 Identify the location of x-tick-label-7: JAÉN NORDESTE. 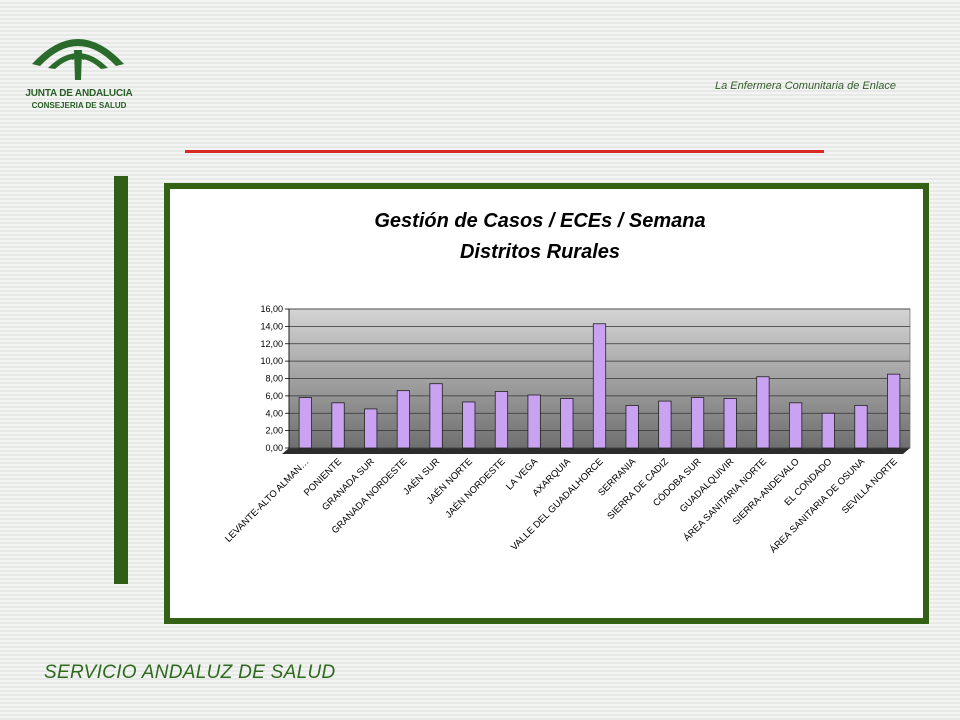
(475, 488).